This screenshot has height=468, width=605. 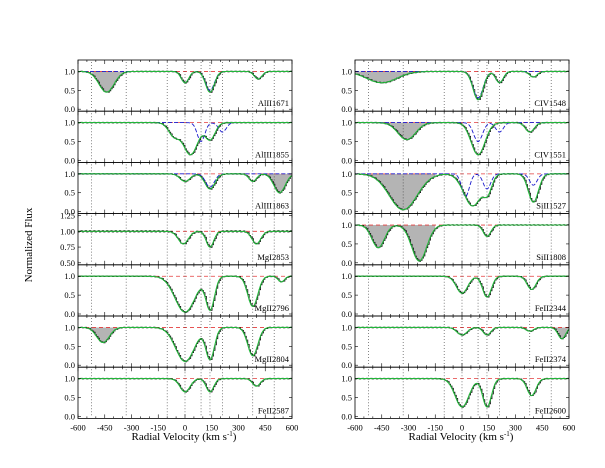 I want to click on transition-label: AlIII1855, so click(x=272, y=154).